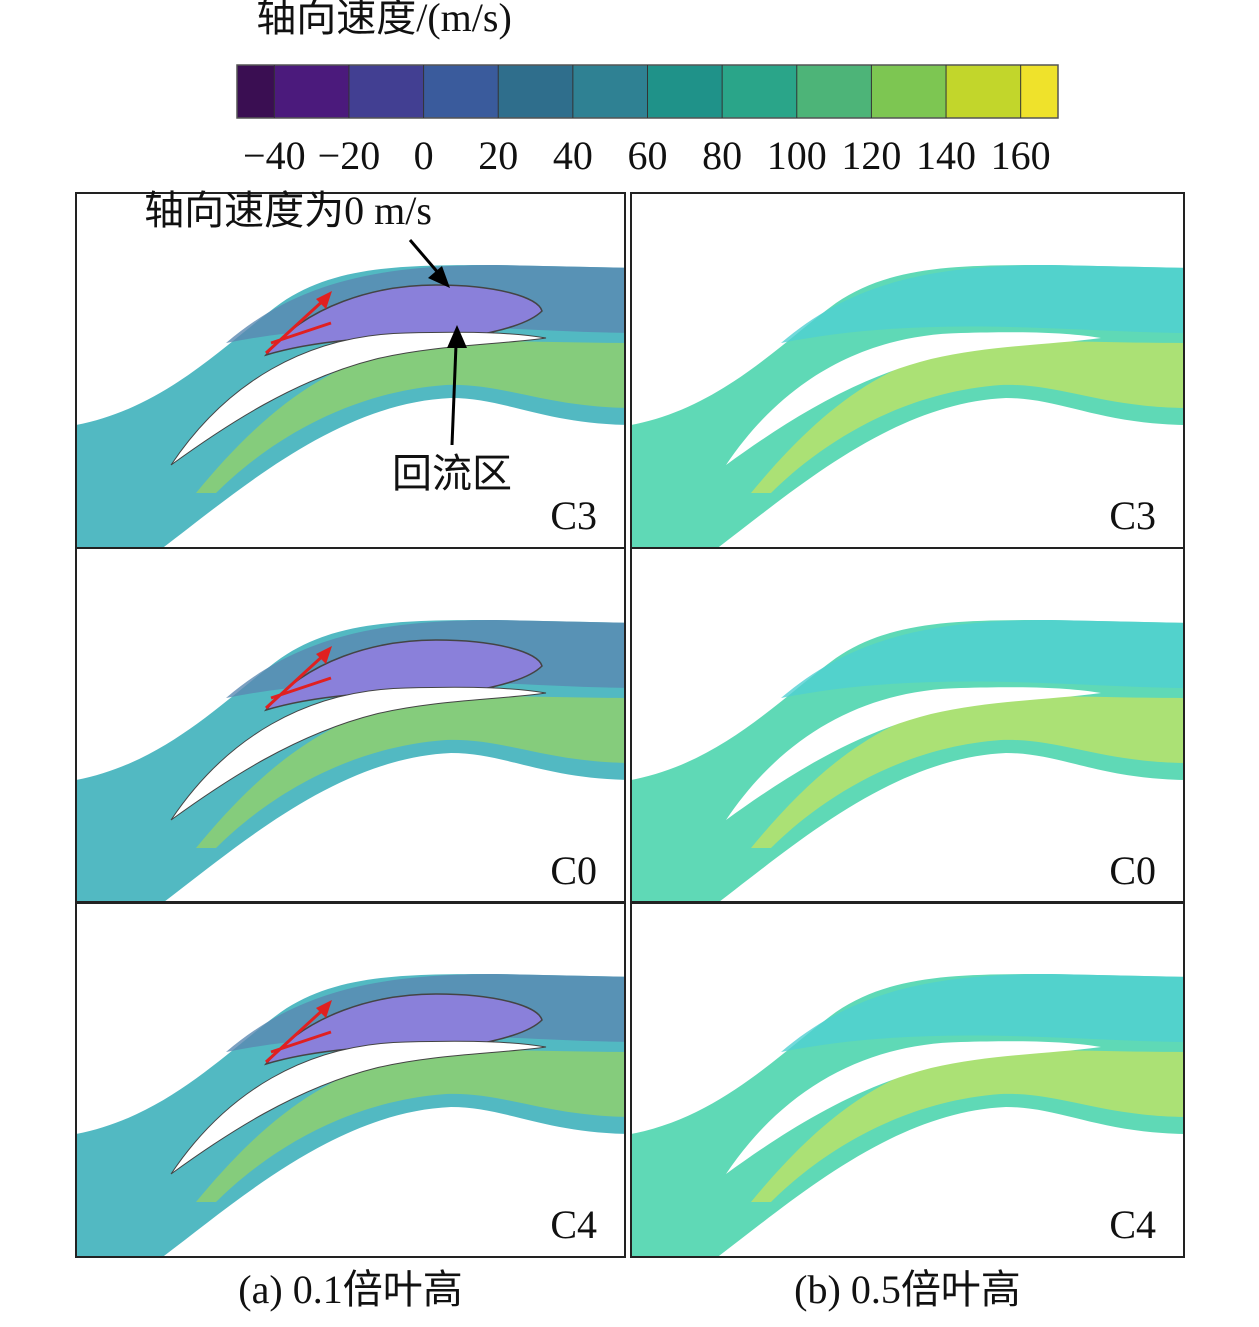  I want to click on colorbar-tick-label: 20, so click(498, 155).